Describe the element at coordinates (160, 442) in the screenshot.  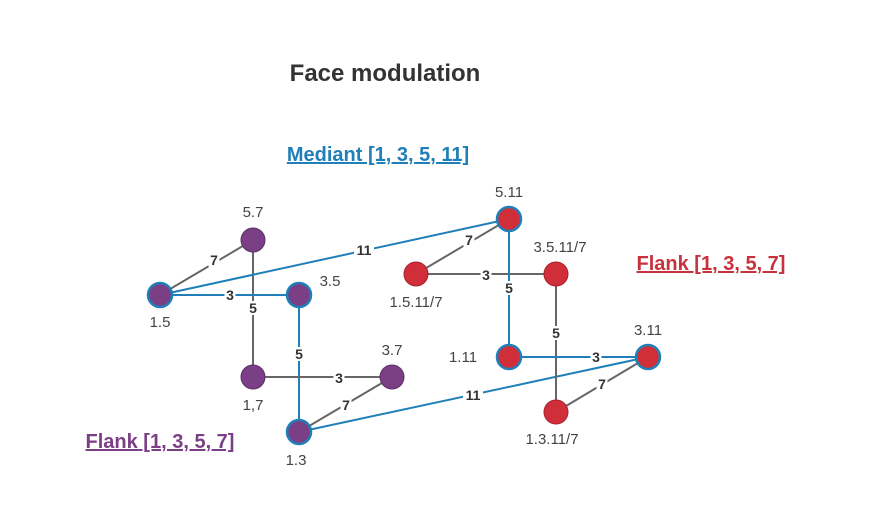
I see `flank-left-heading: Flank [1, 3, 5, 7]` at that location.